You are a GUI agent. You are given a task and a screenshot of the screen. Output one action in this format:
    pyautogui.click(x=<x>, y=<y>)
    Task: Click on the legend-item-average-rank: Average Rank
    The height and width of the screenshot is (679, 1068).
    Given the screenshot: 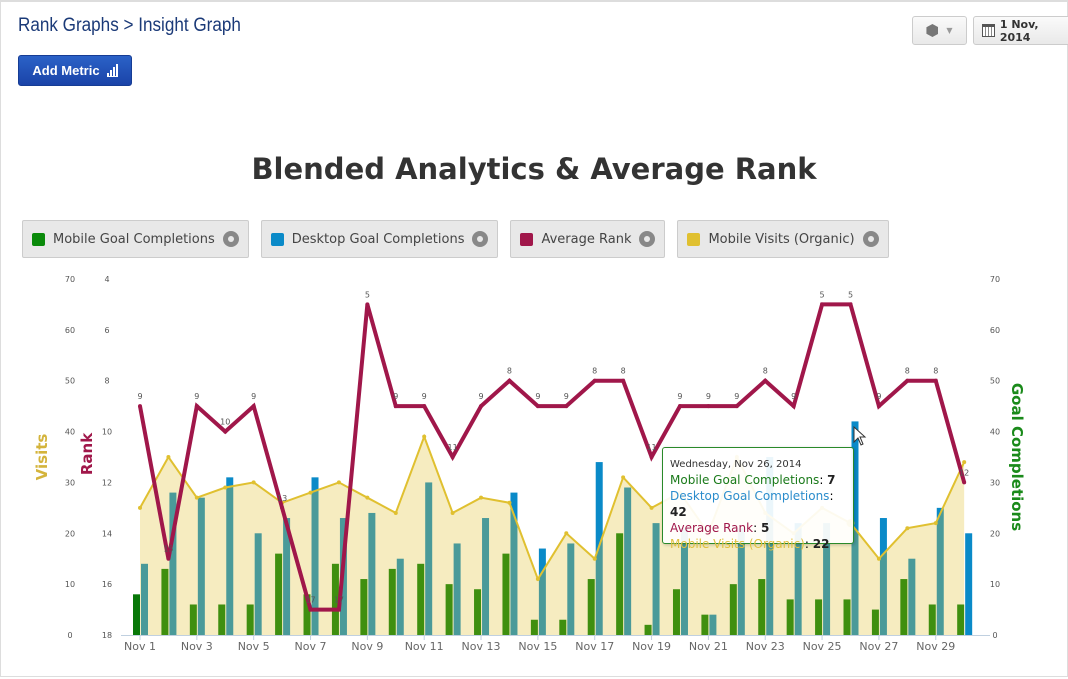 What is the action you would take?
    pyautogui.click(x=588, y=239)
    